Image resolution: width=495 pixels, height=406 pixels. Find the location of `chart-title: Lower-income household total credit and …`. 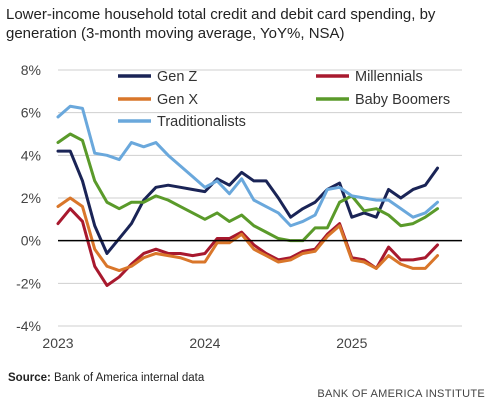

chart-title: Lower-income household total credit and … is located at coordinates (221, 24).